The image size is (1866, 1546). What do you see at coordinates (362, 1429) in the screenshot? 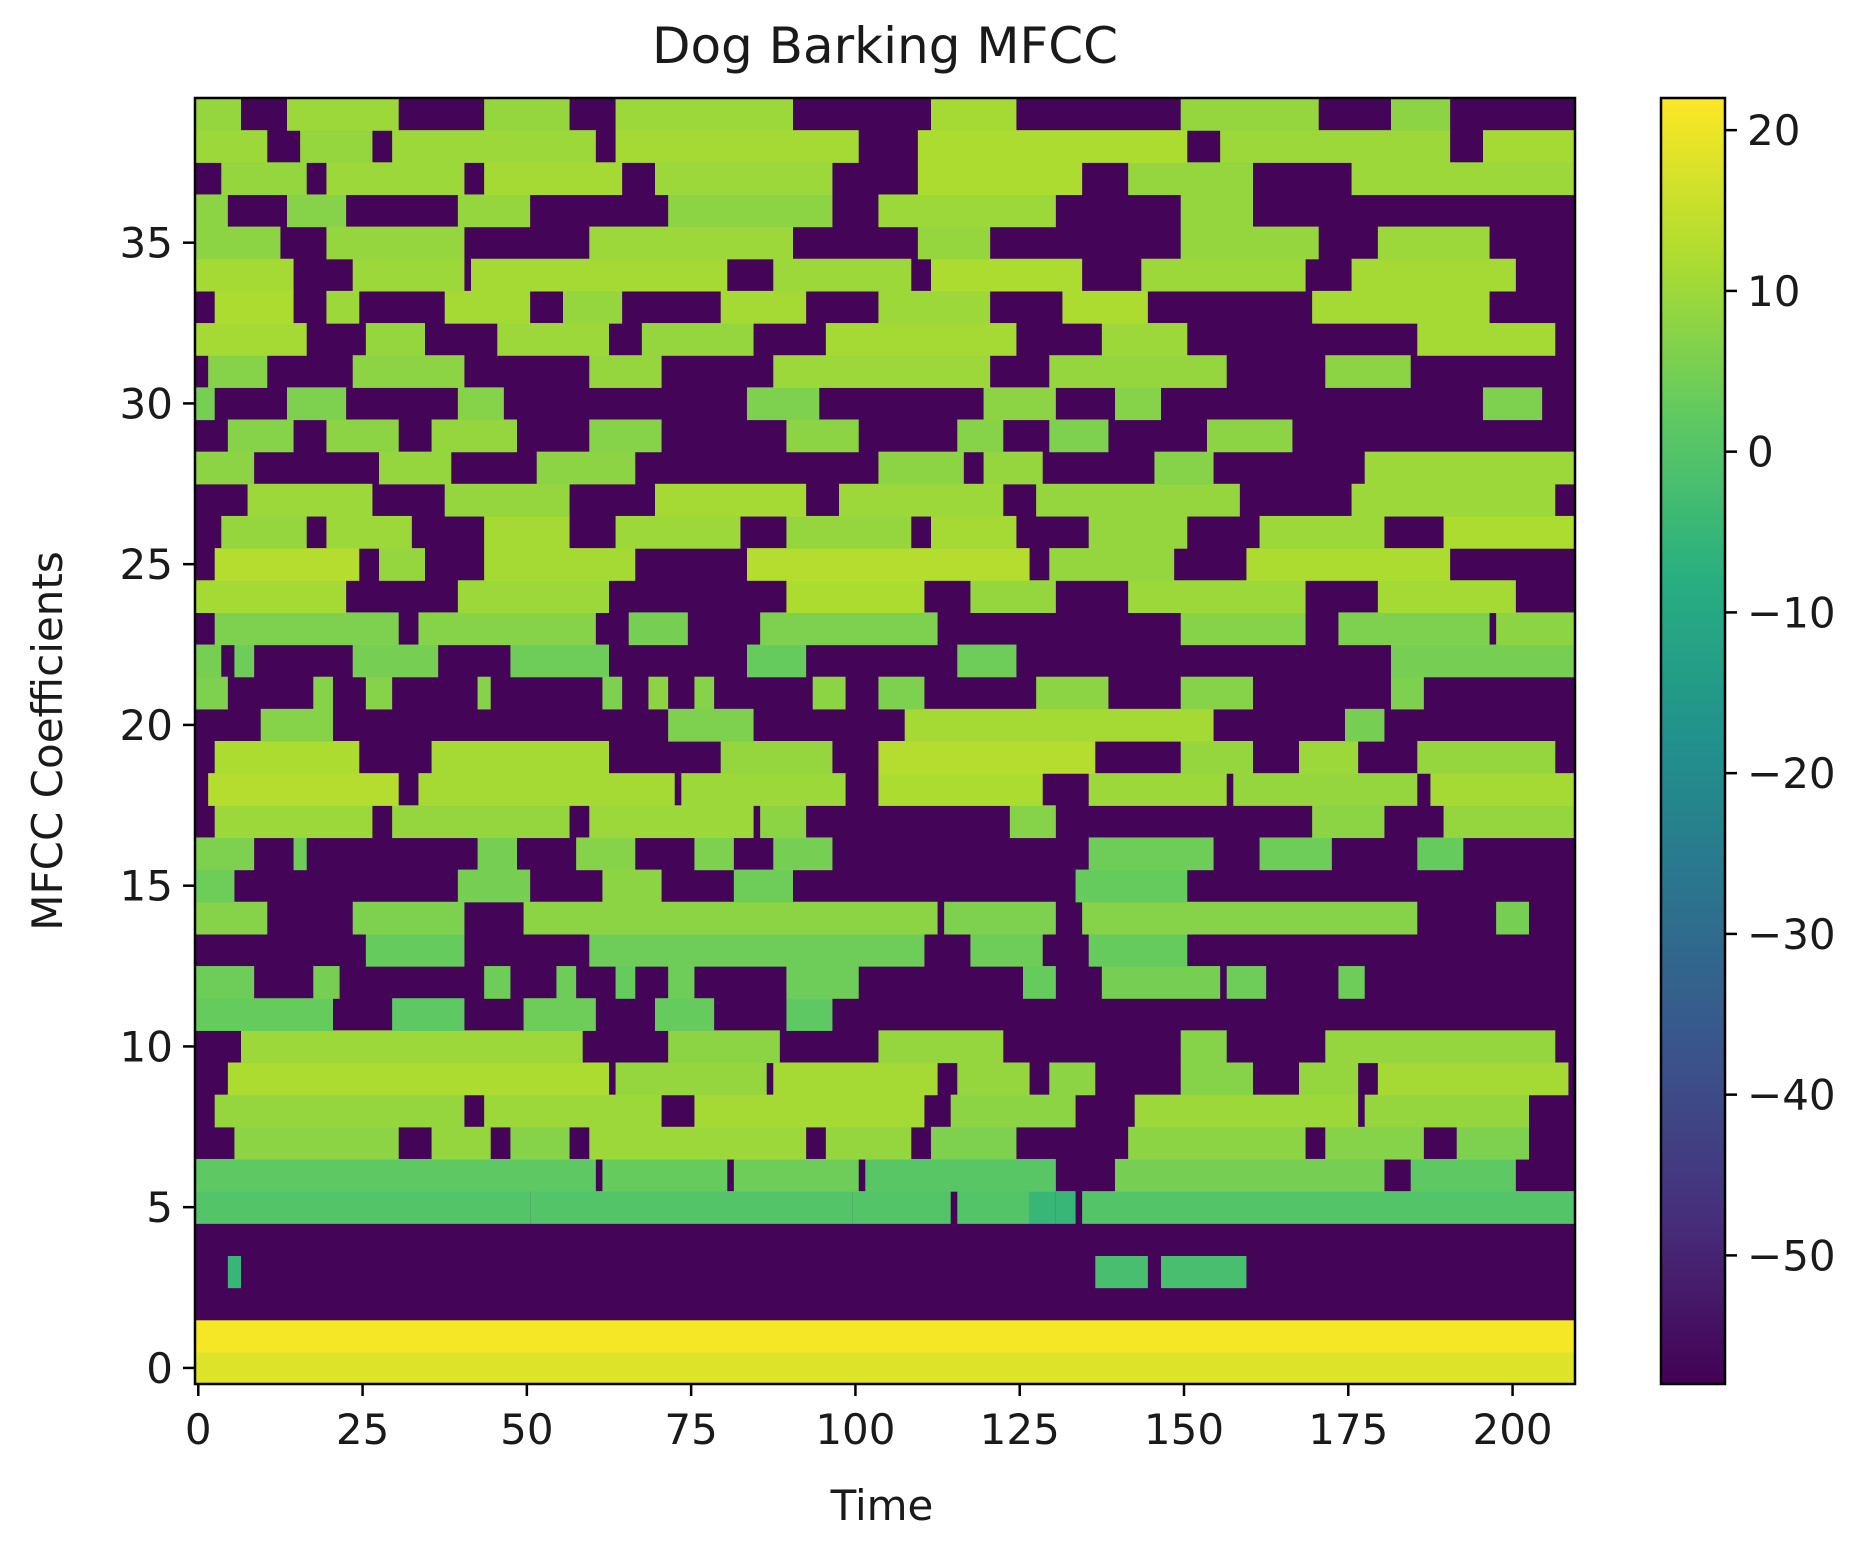
I see `x-tick-label: 25` at bounding box center [362, 1429].